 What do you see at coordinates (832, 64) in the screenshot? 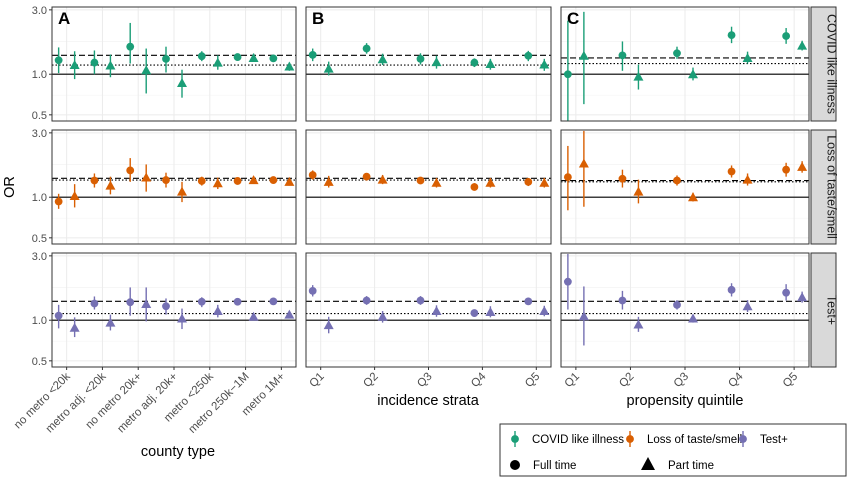
I see `strip-label: COVID like illness` at bounding box center [832, 64].